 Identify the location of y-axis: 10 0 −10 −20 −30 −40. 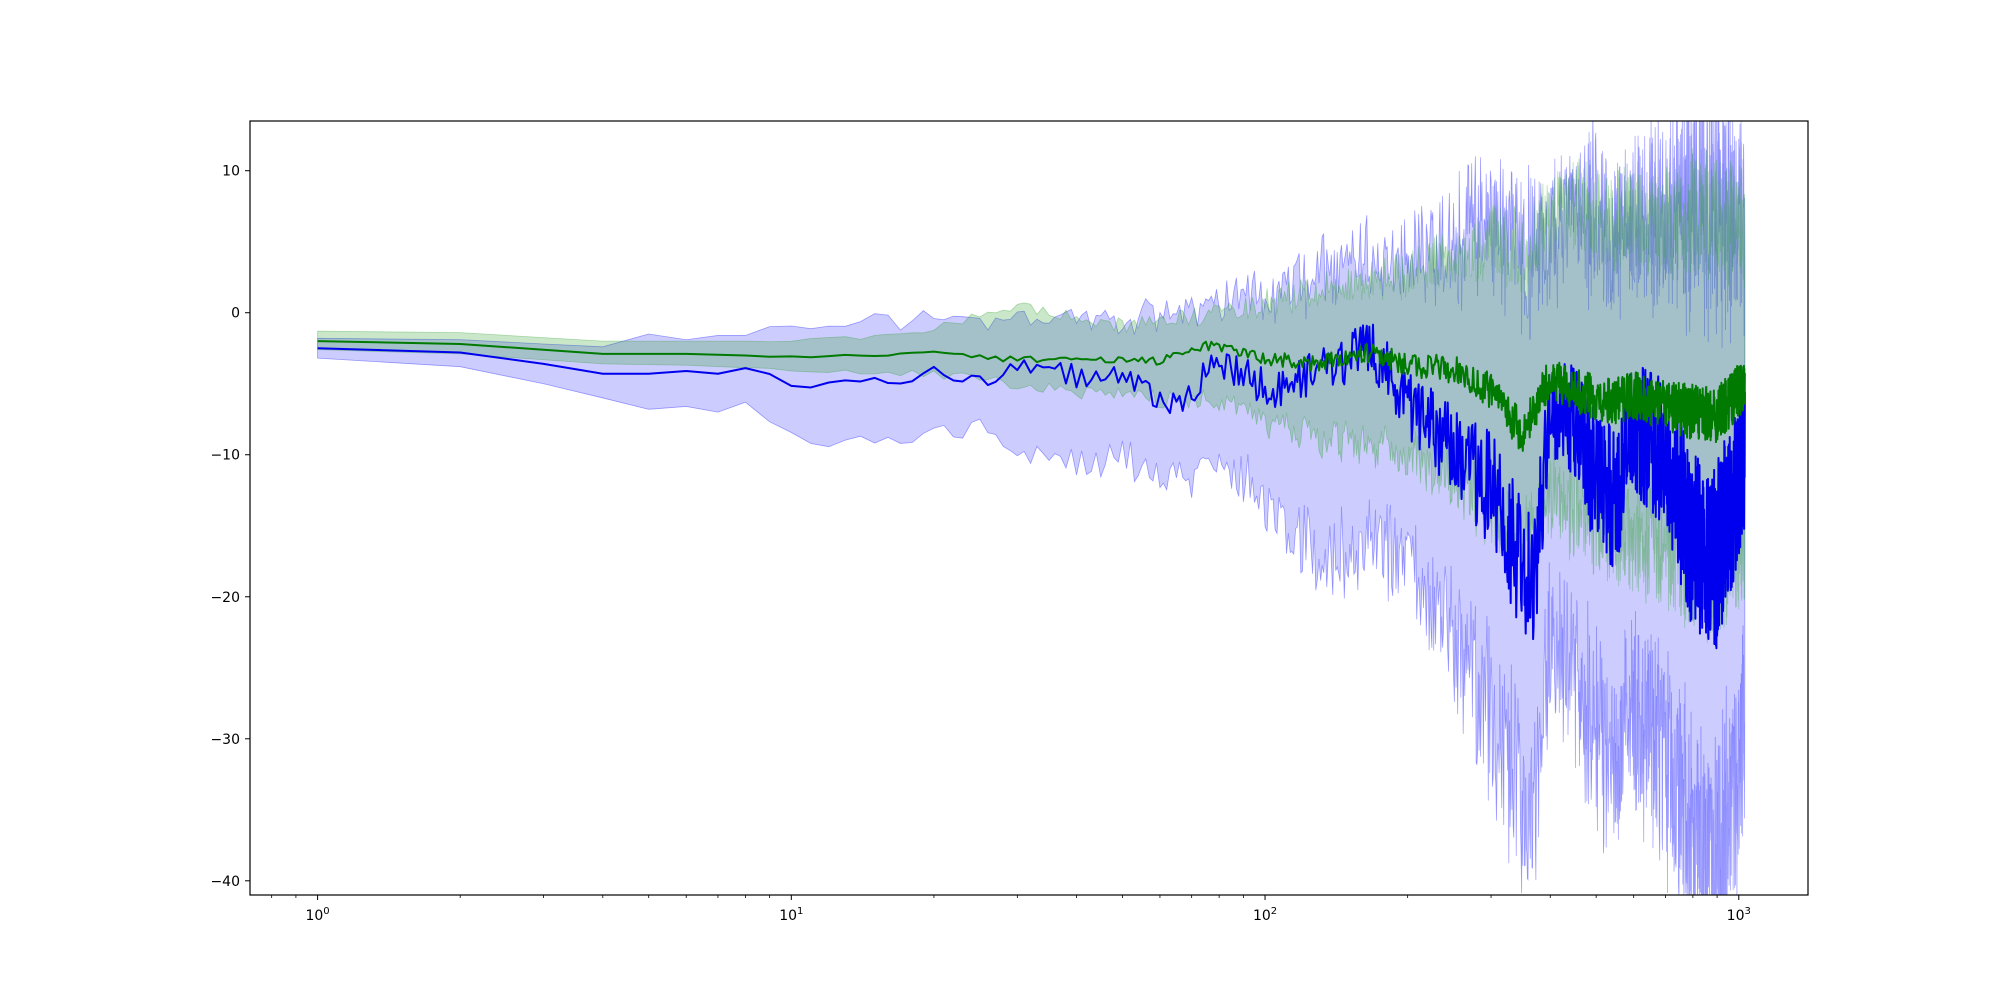
(230, 527).